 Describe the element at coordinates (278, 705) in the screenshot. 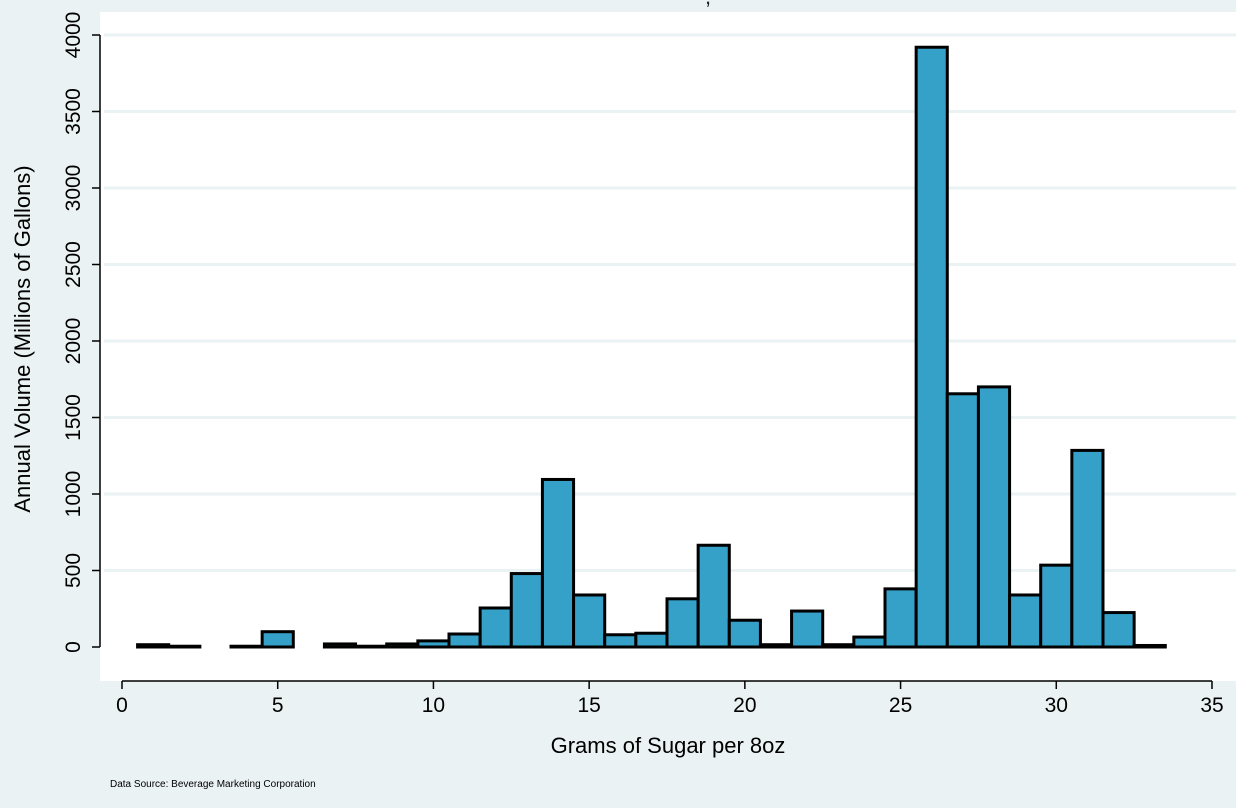

I see `x-tick-label: 5` at that location.